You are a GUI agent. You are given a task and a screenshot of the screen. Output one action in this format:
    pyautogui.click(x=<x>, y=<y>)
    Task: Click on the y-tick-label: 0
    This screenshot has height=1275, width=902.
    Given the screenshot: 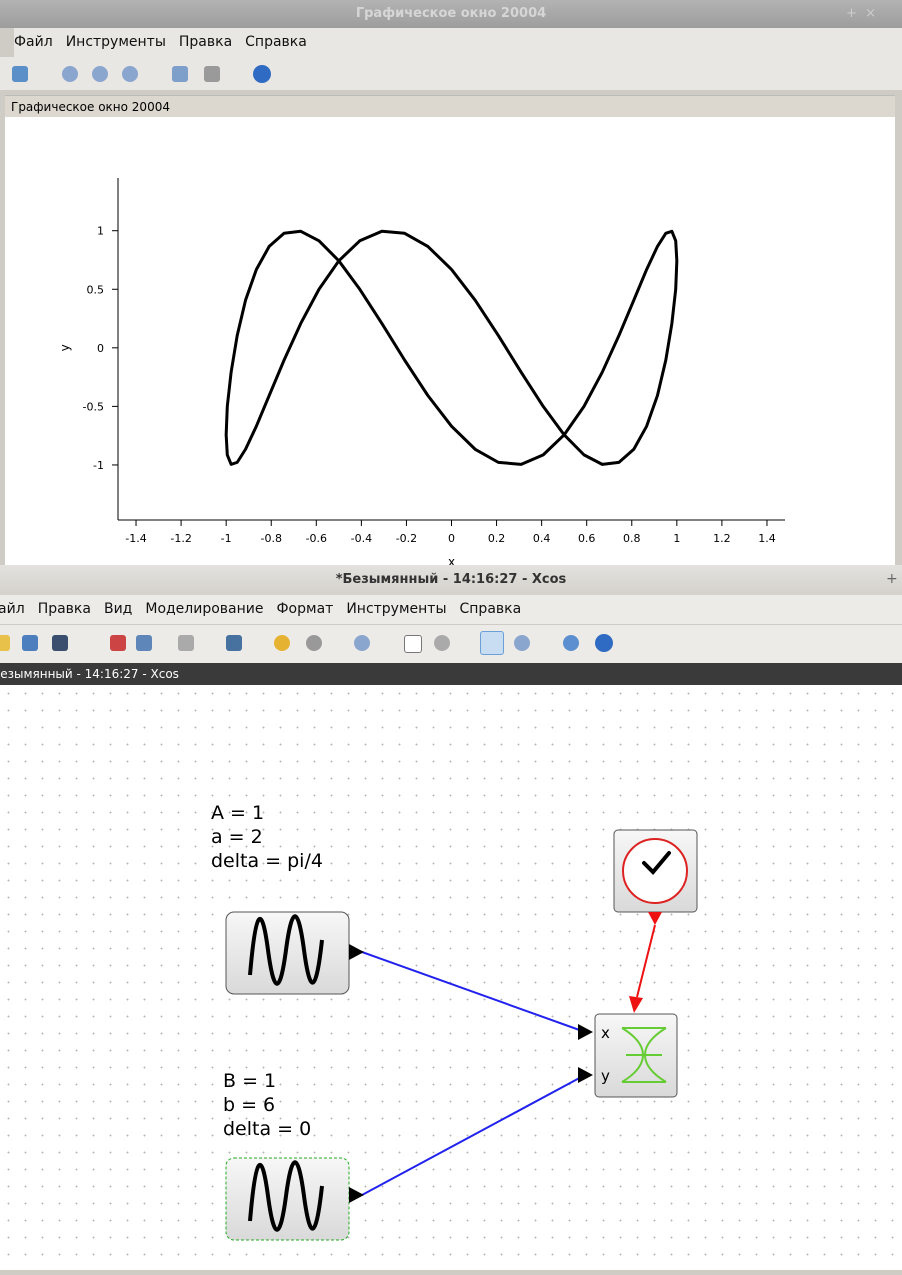 What is the action you would take?
    pyautogui.click(x=100, y=348)
    